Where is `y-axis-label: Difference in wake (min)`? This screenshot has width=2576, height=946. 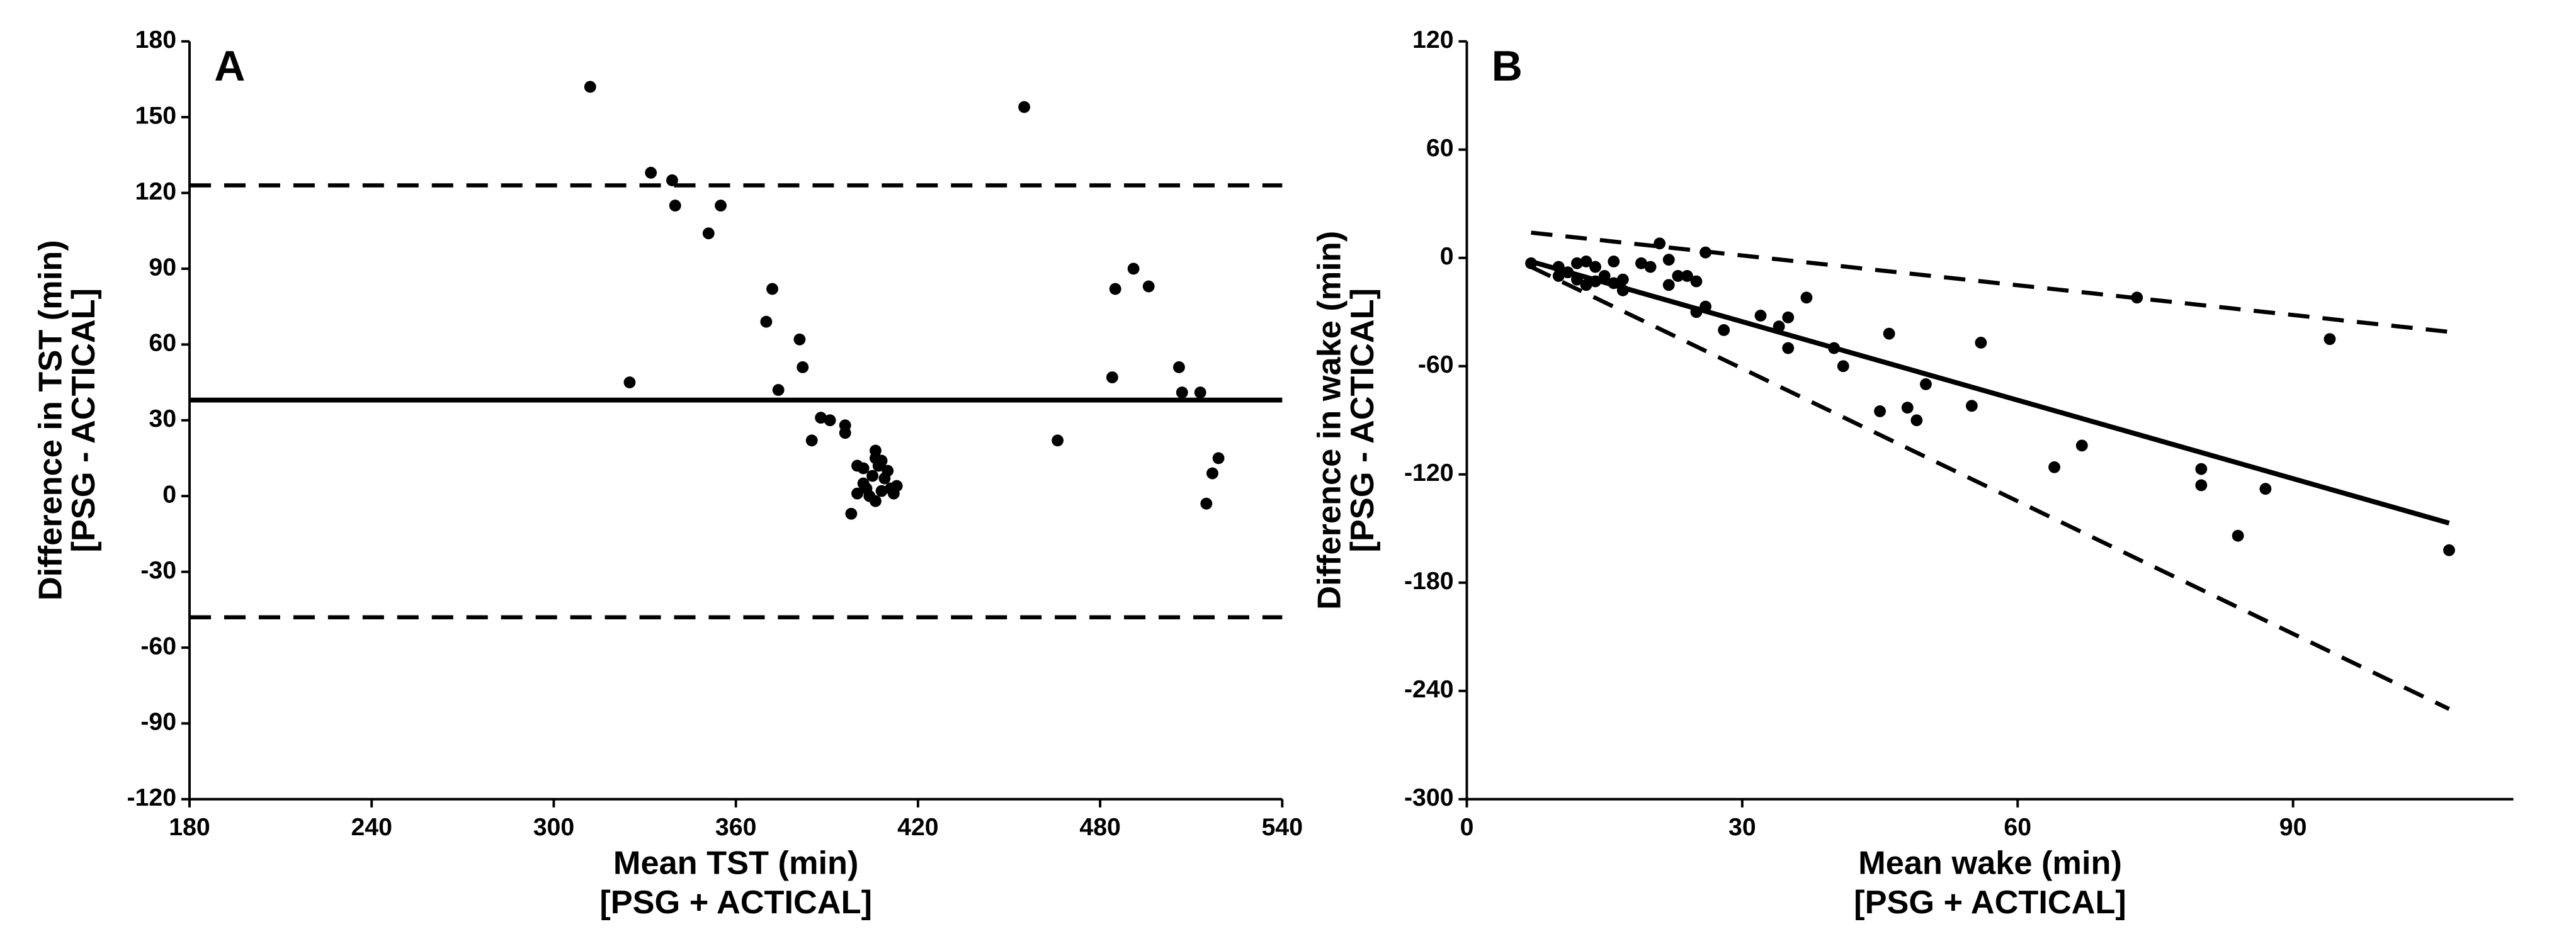 y-axis-label: Difference in wake (min) is located at coordinates (1330, 420).